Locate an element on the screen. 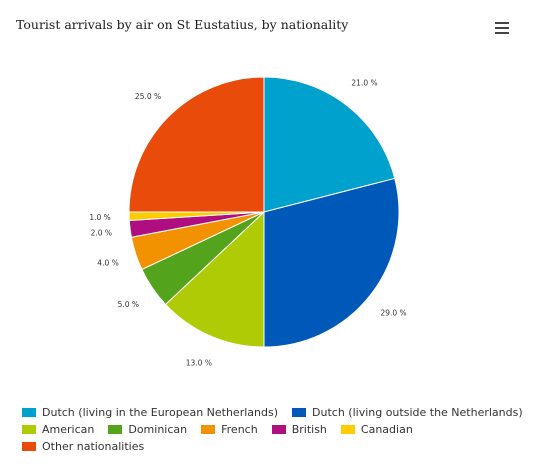 Image resolution: width=540 pixels, height=464 pixels. data-label: 21.0 % is located at coordinates (364, 82).